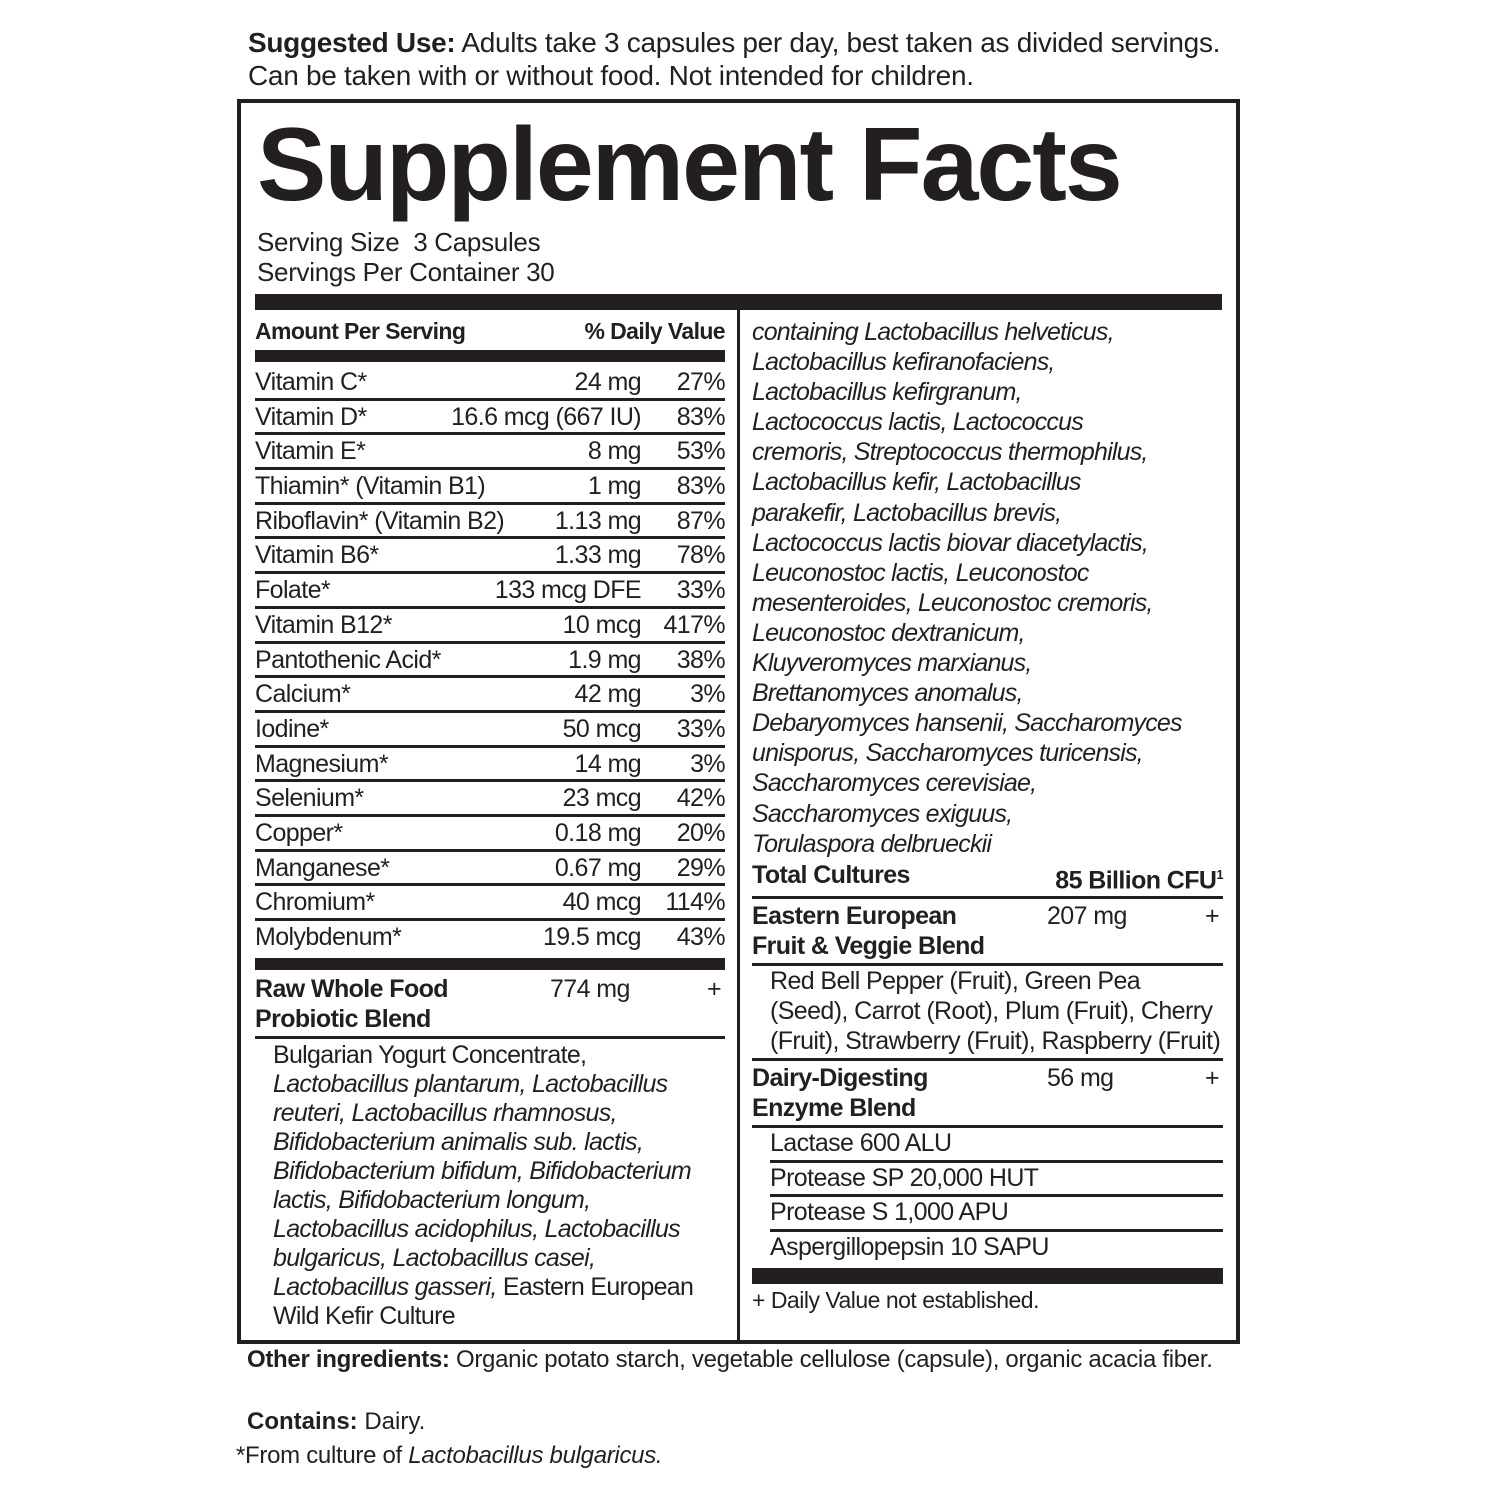 This screenshot has width=1500, height=1500. What do you see at coordinates (887, 693) in the screenshot?
I see `ingredient-line: Brettanomyces anomalus,` at bounding box center [887, 693].